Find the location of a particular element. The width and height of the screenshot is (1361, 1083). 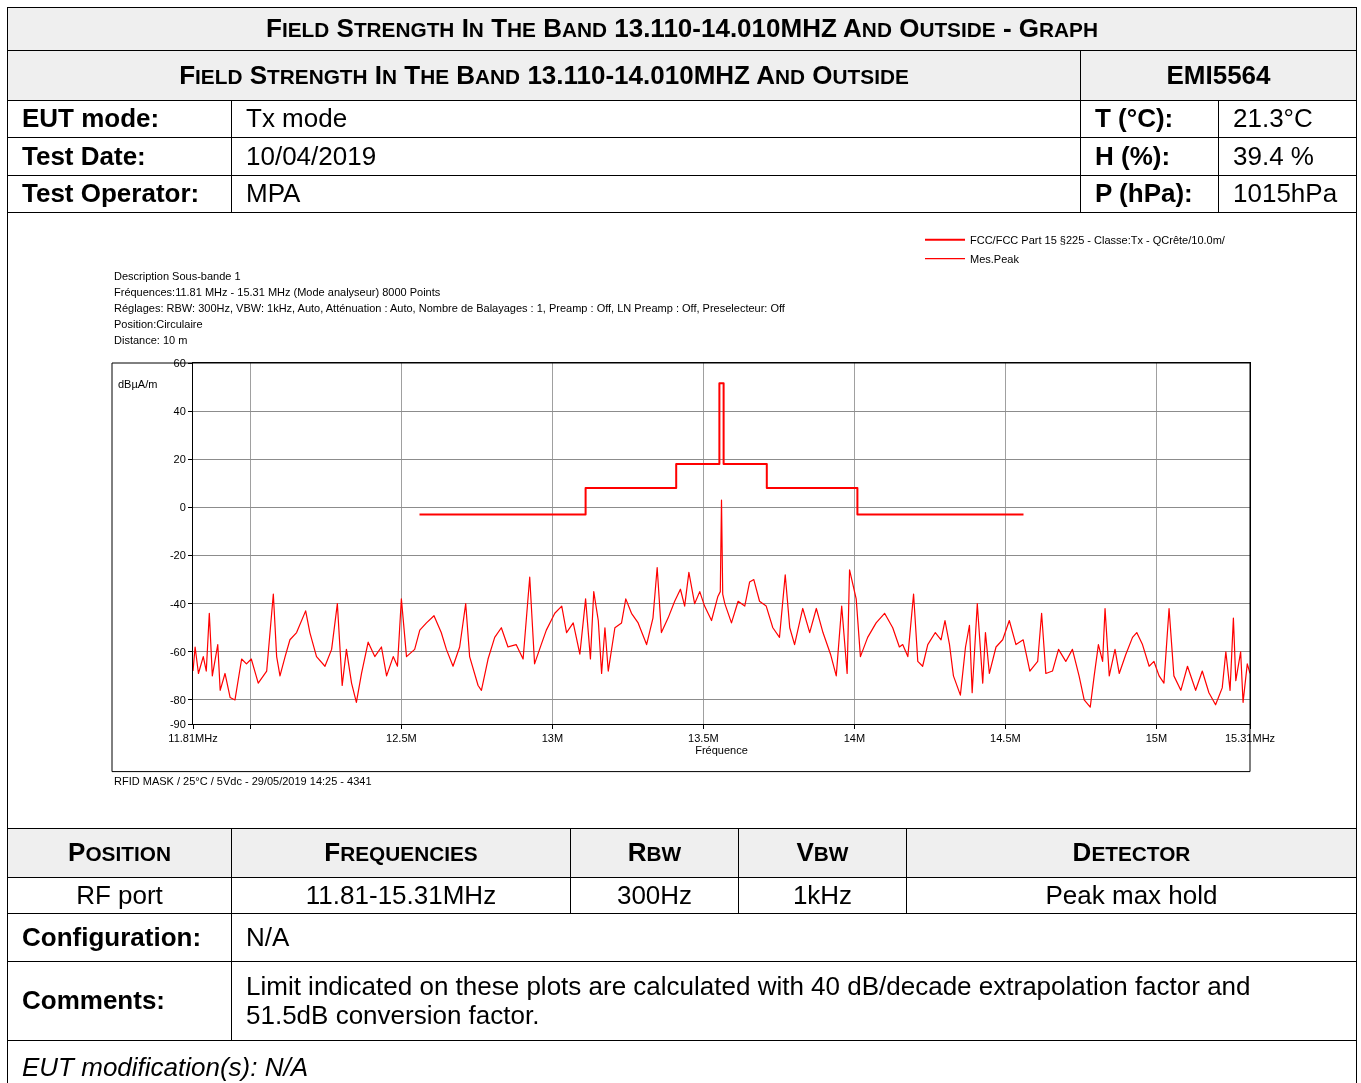

x-tick-label: 14.5M is located at coordinates (1005, 738).